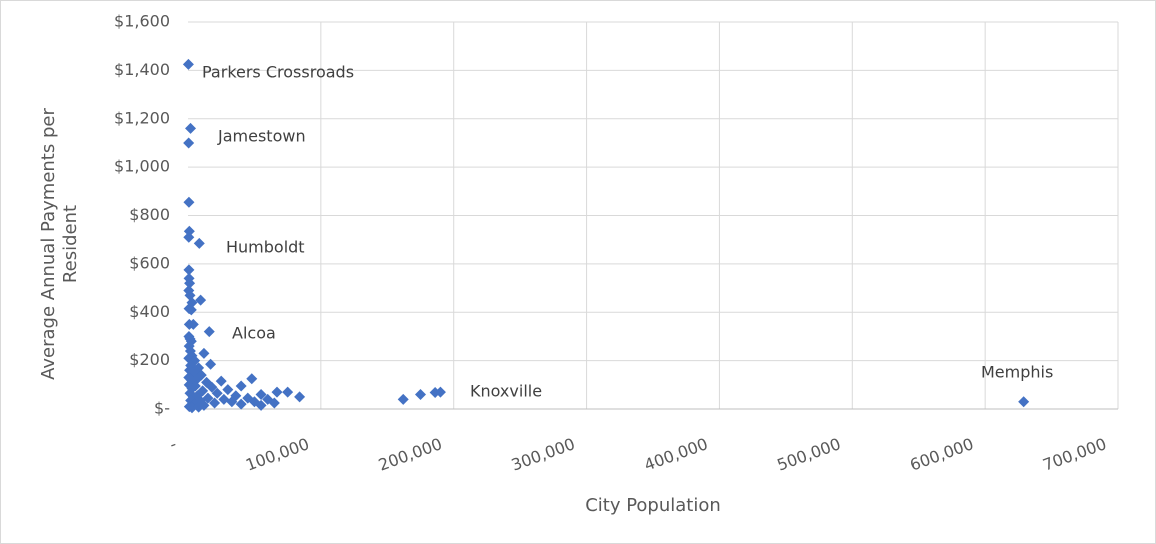 Image resolution: width=1156 pixels, height=544 pixels. Describe the element at coordinates (142, 117) in the screenshot. I see `y-tick-label: $1,200` at that location.